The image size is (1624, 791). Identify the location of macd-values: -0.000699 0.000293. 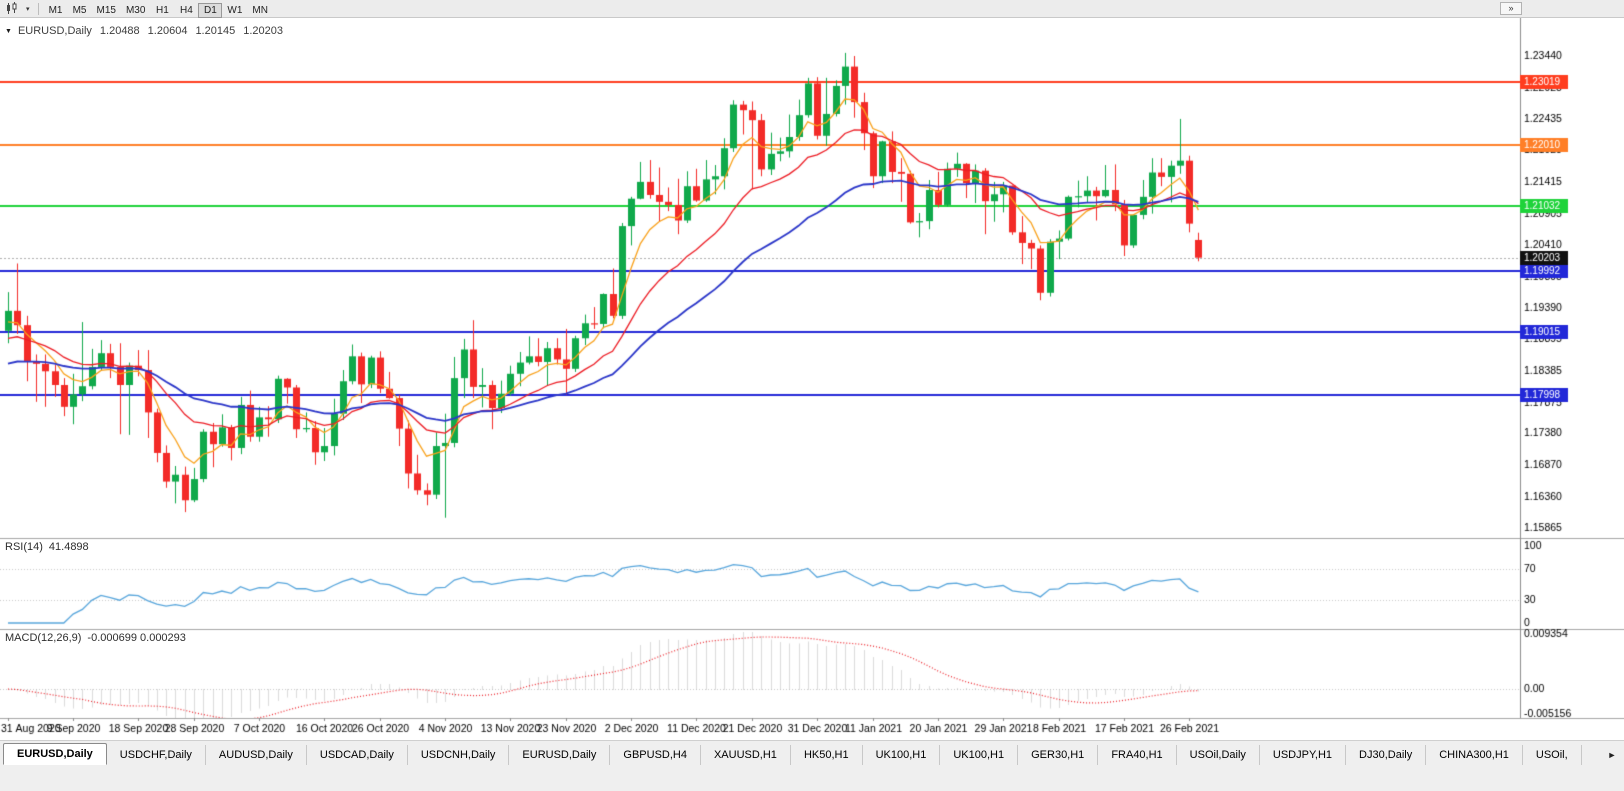
(136, 638).